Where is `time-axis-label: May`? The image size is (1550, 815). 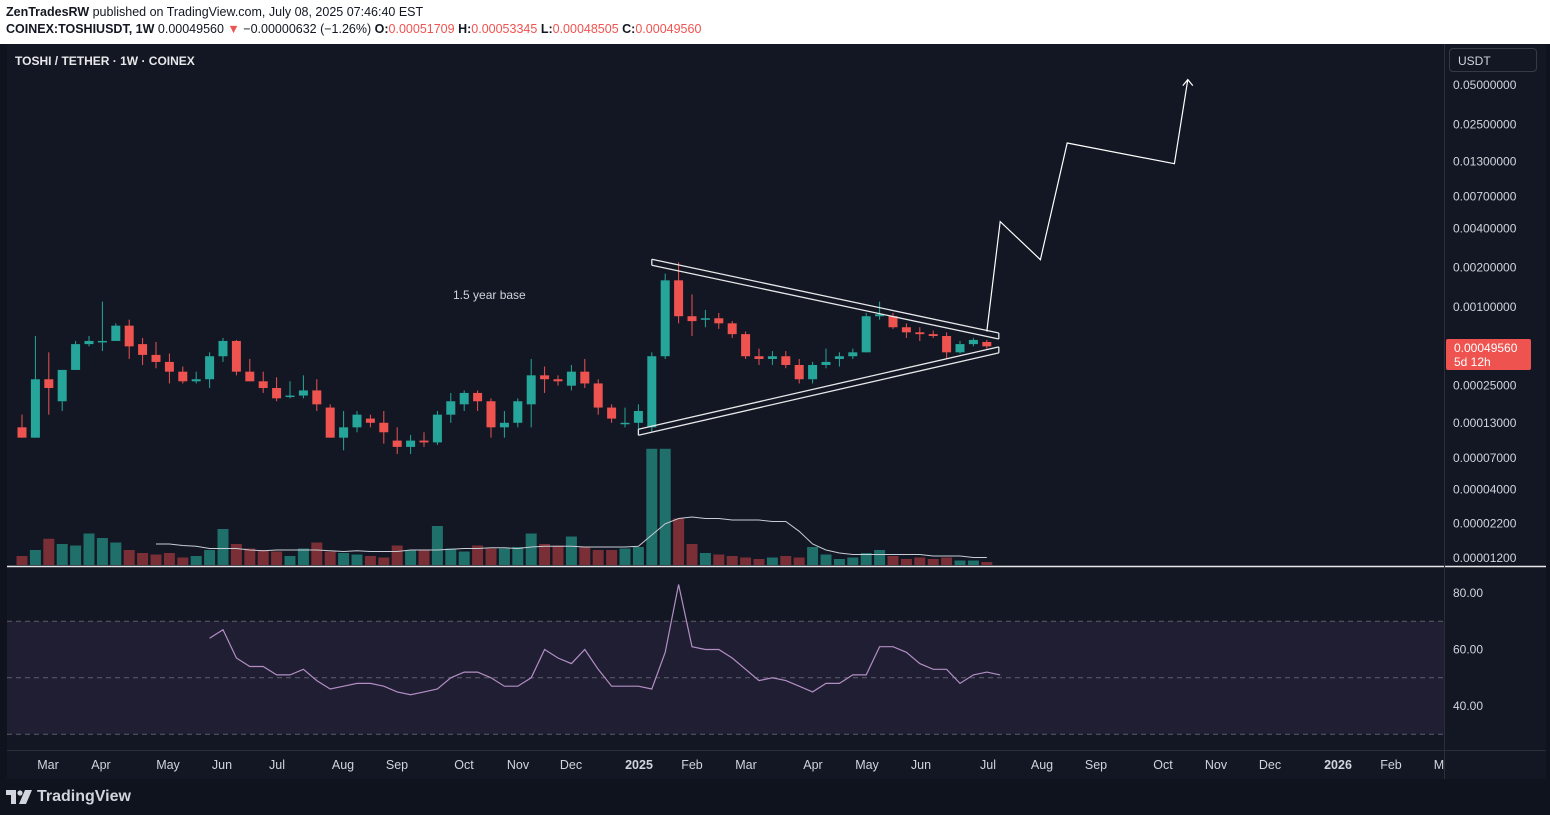 time-axis-label: May is located at coordinates (168, 765).